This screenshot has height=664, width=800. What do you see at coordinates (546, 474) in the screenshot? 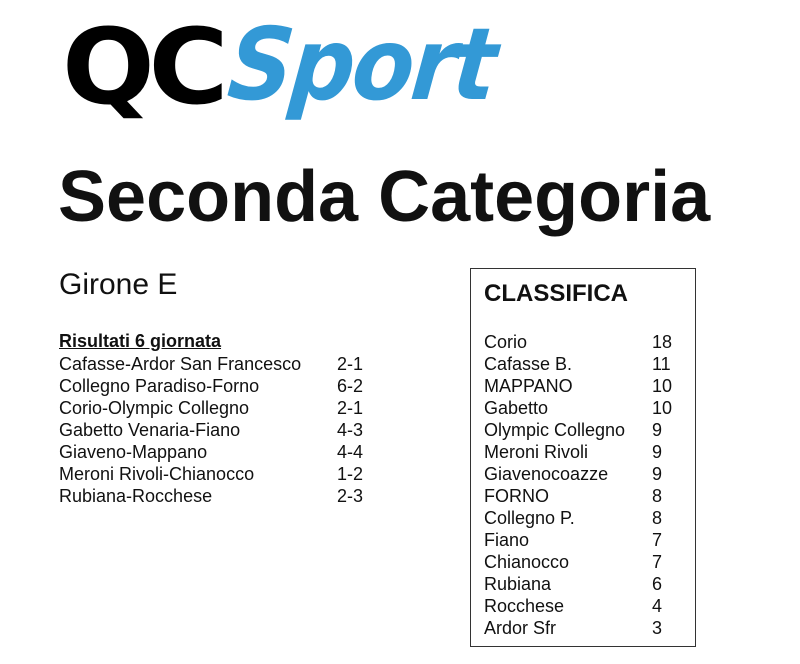
I see `team-name: Giavenocoazze` at bounding box center [546, 474].